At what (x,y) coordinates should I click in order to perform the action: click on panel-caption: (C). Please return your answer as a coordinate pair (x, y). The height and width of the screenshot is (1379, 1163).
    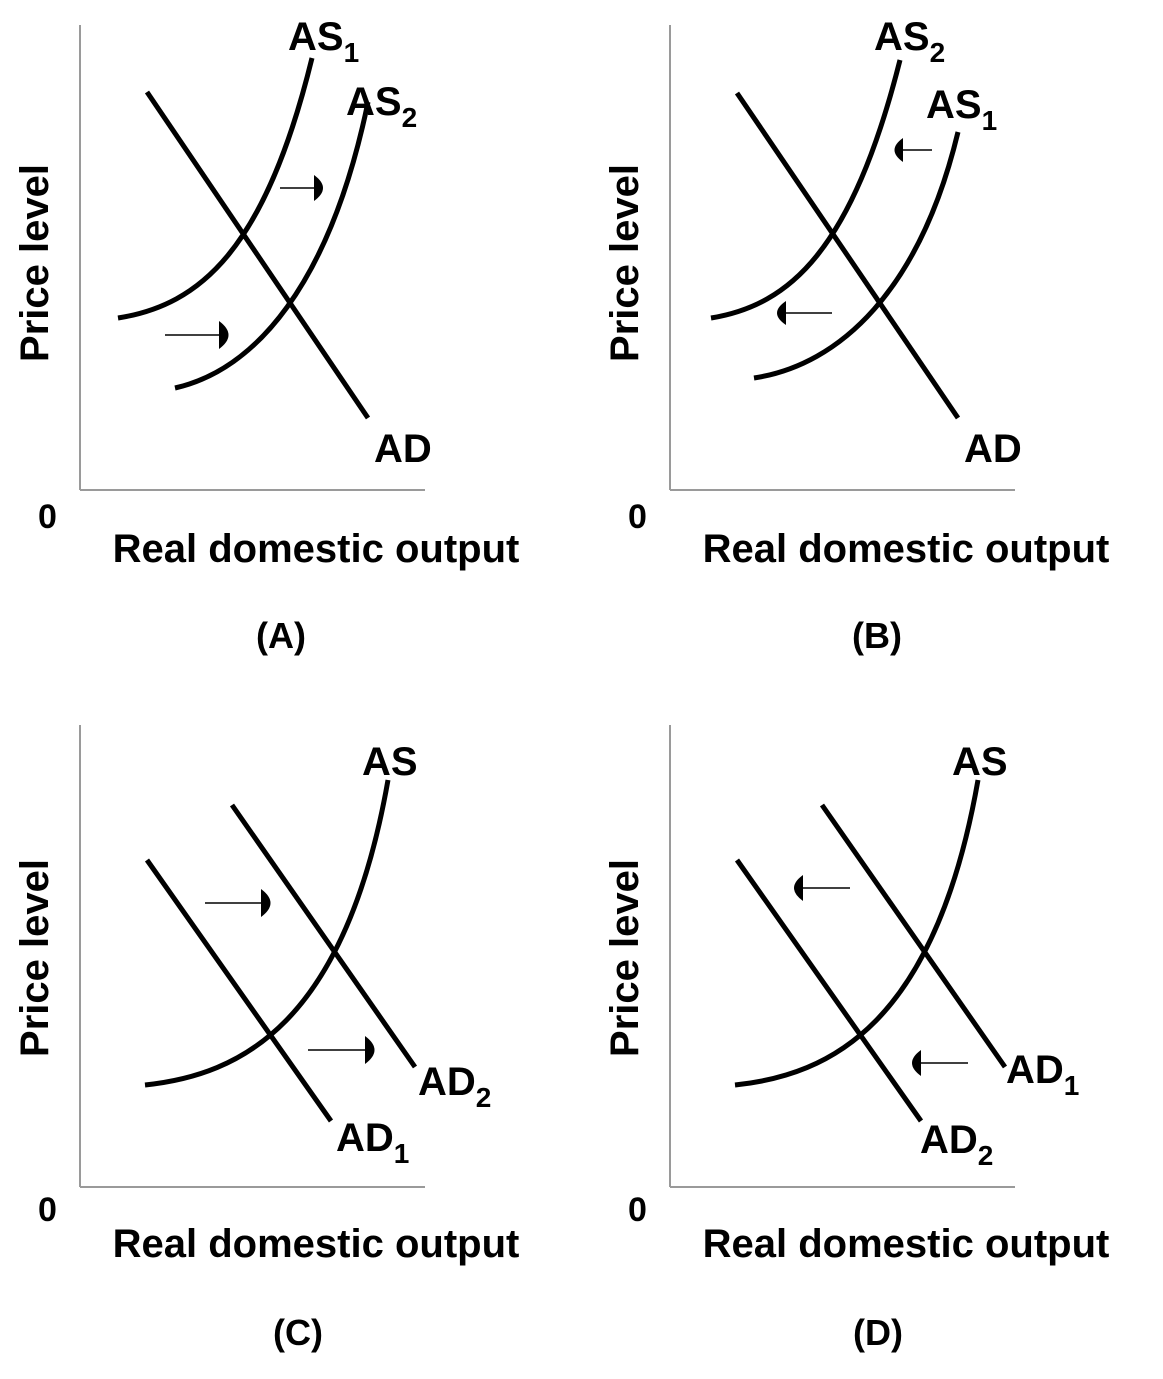
    Looking at the image, I should click on (298, 1332).